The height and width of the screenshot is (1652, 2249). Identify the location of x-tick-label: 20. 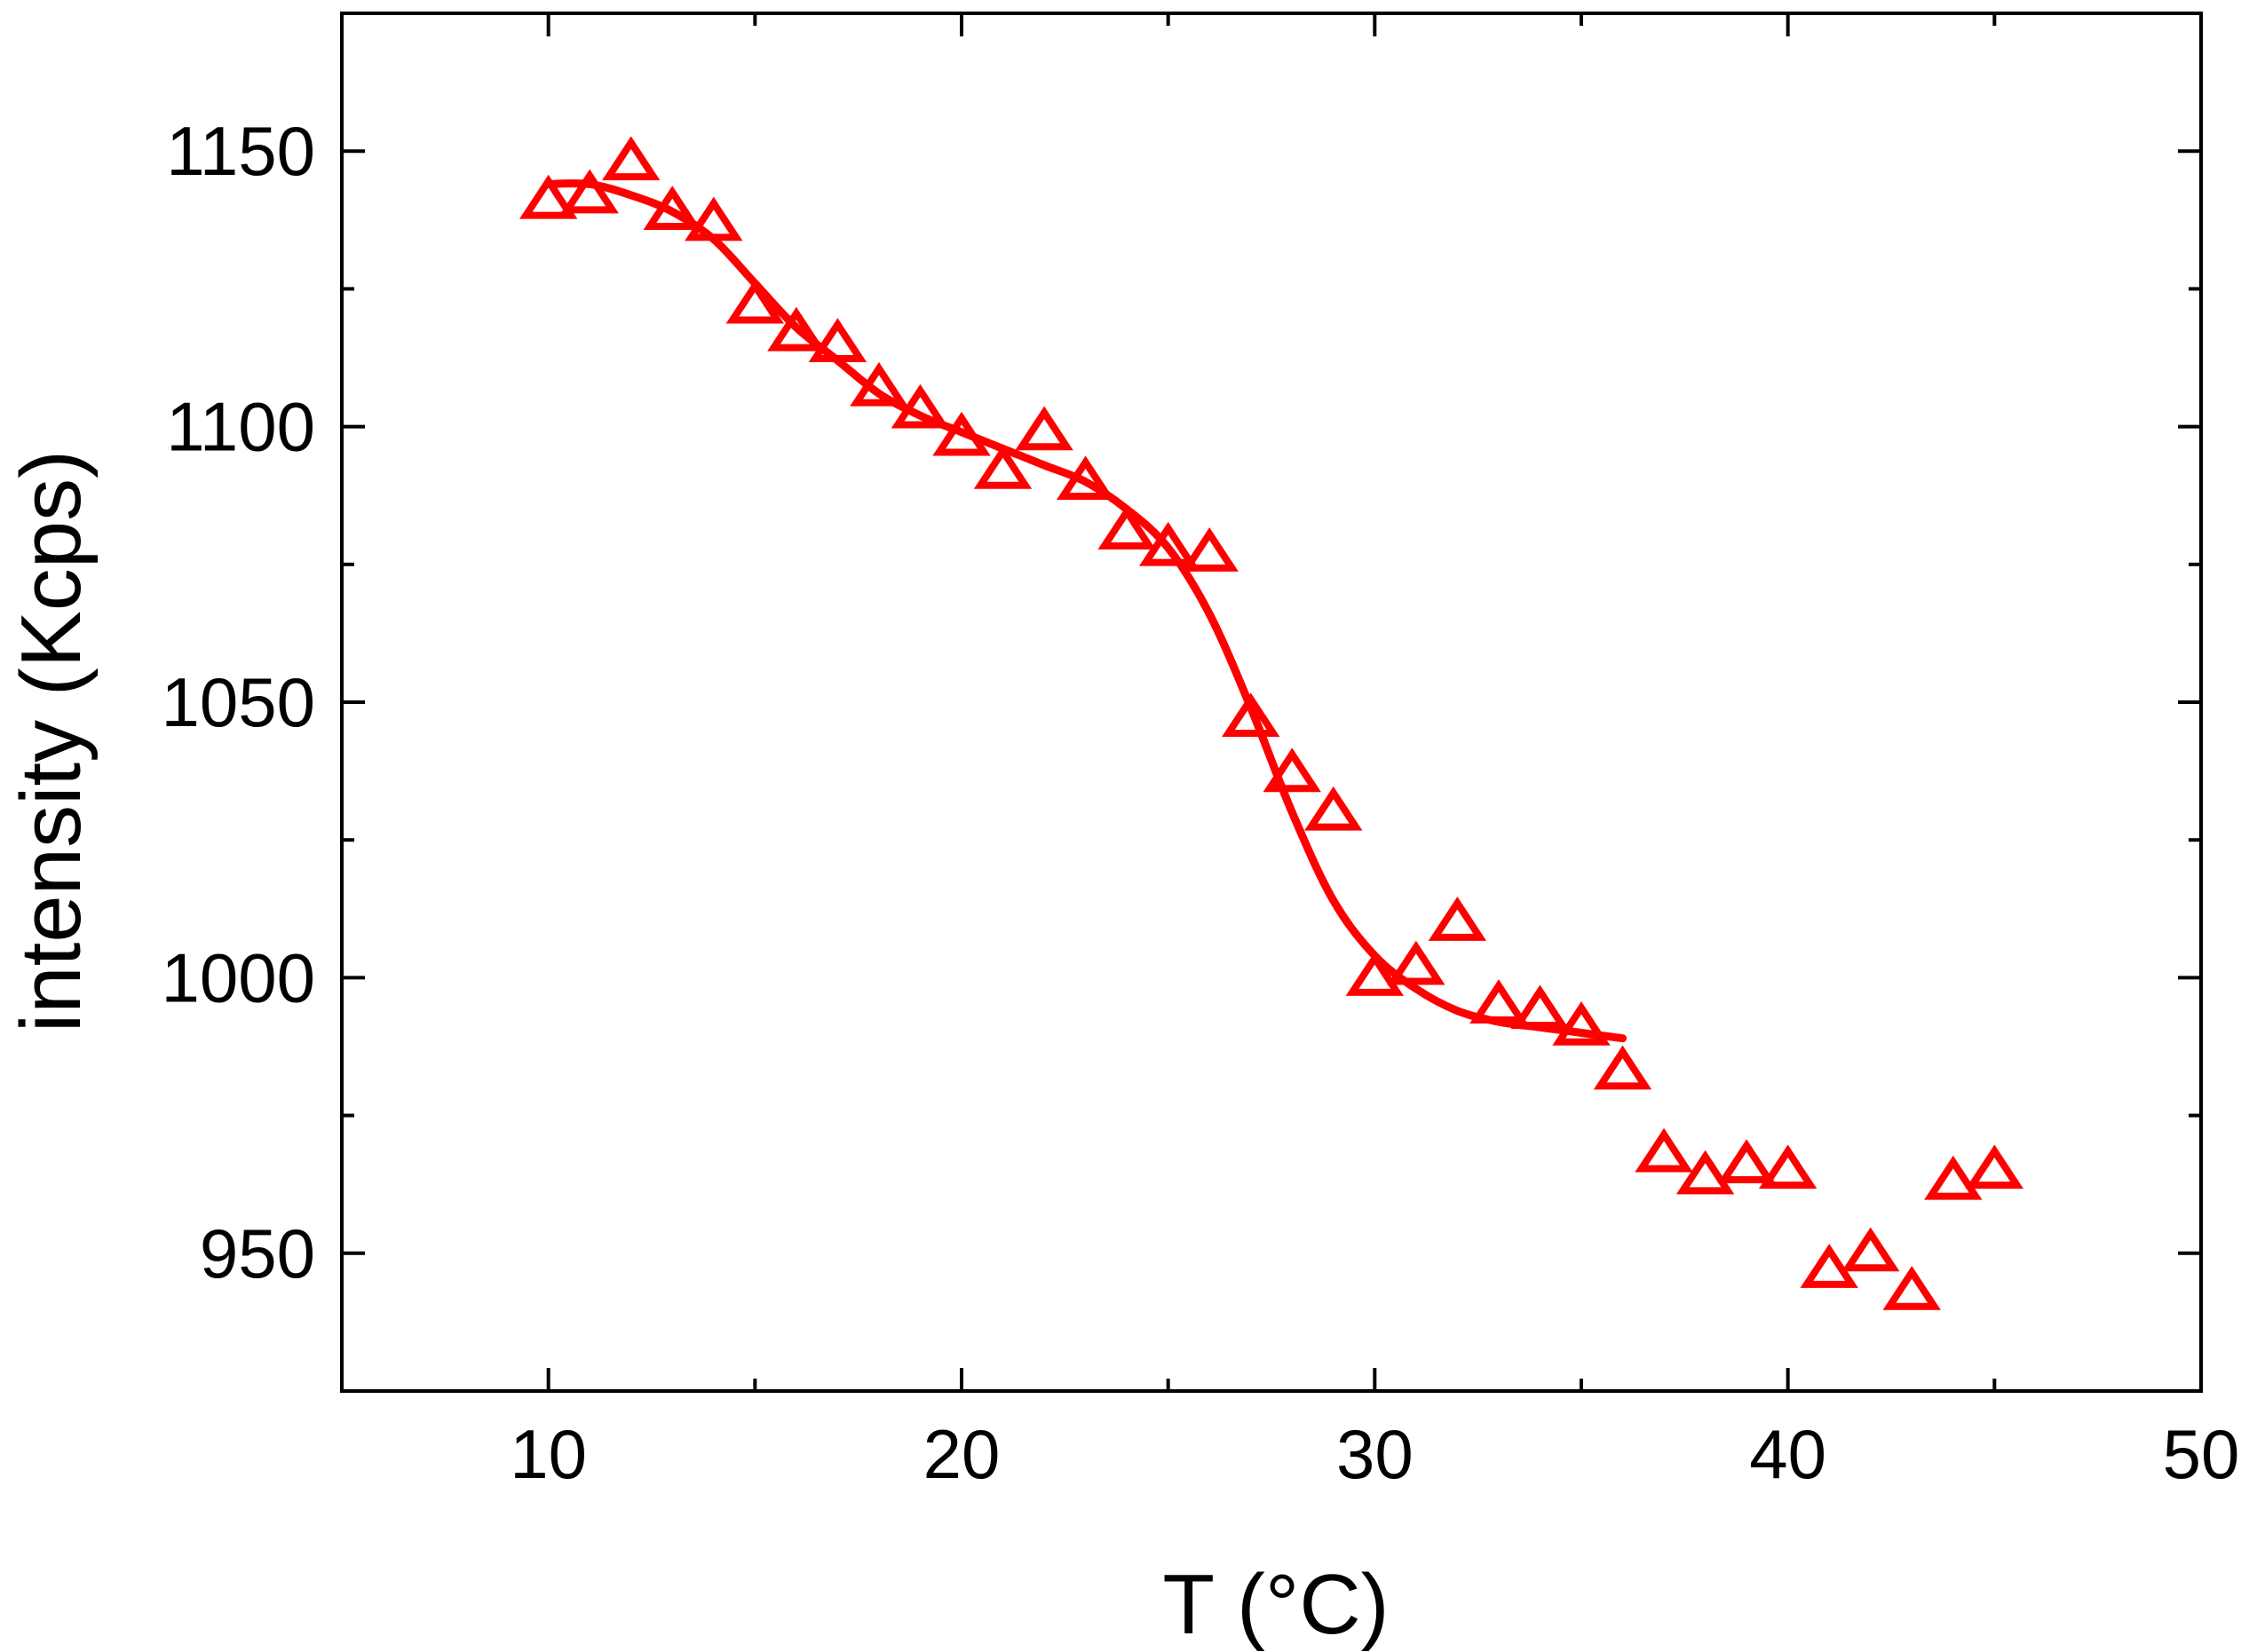
(962, 1454).